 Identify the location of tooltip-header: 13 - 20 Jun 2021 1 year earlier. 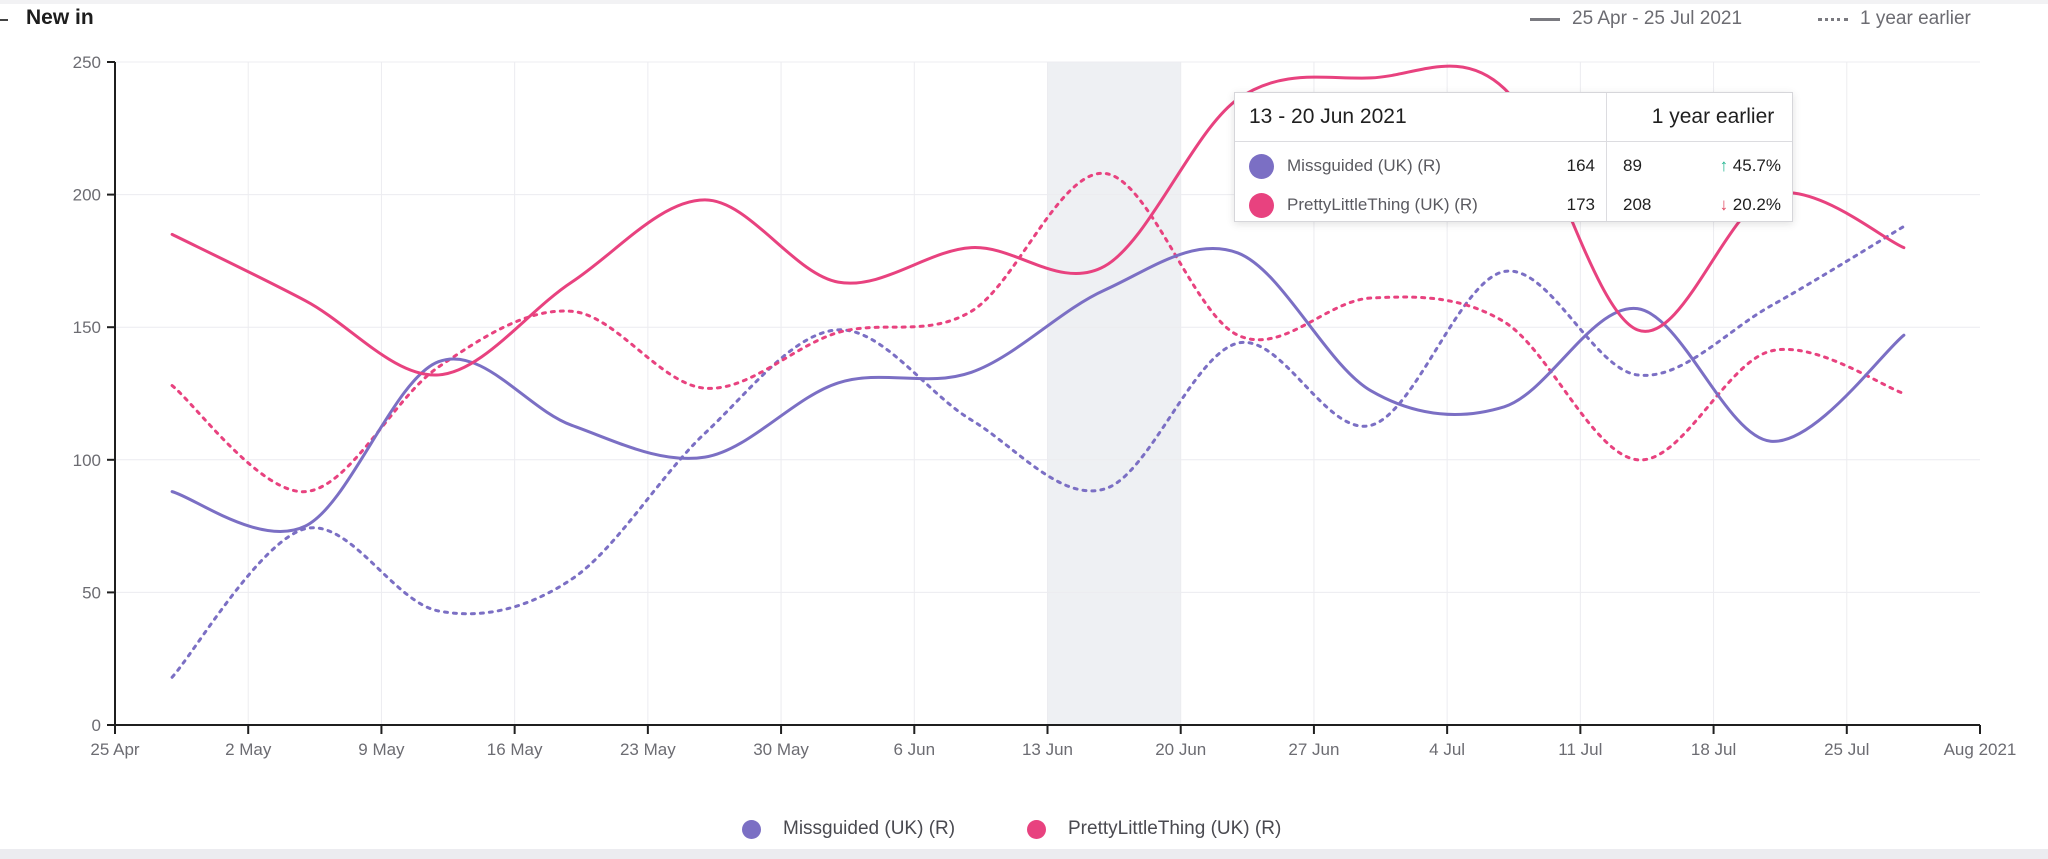
(1513, 117).